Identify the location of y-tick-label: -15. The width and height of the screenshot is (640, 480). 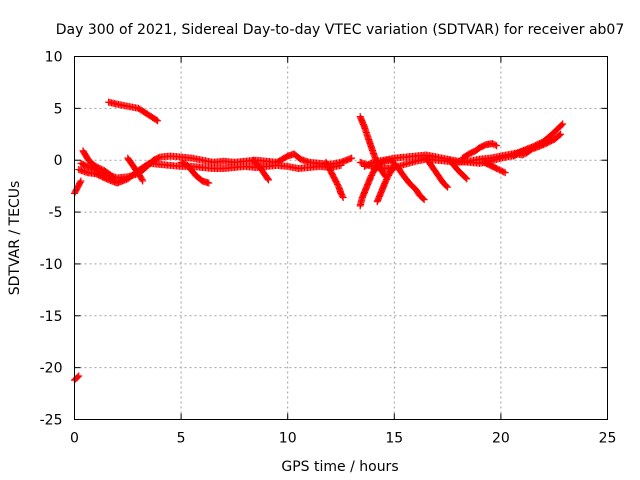
(51, 317).